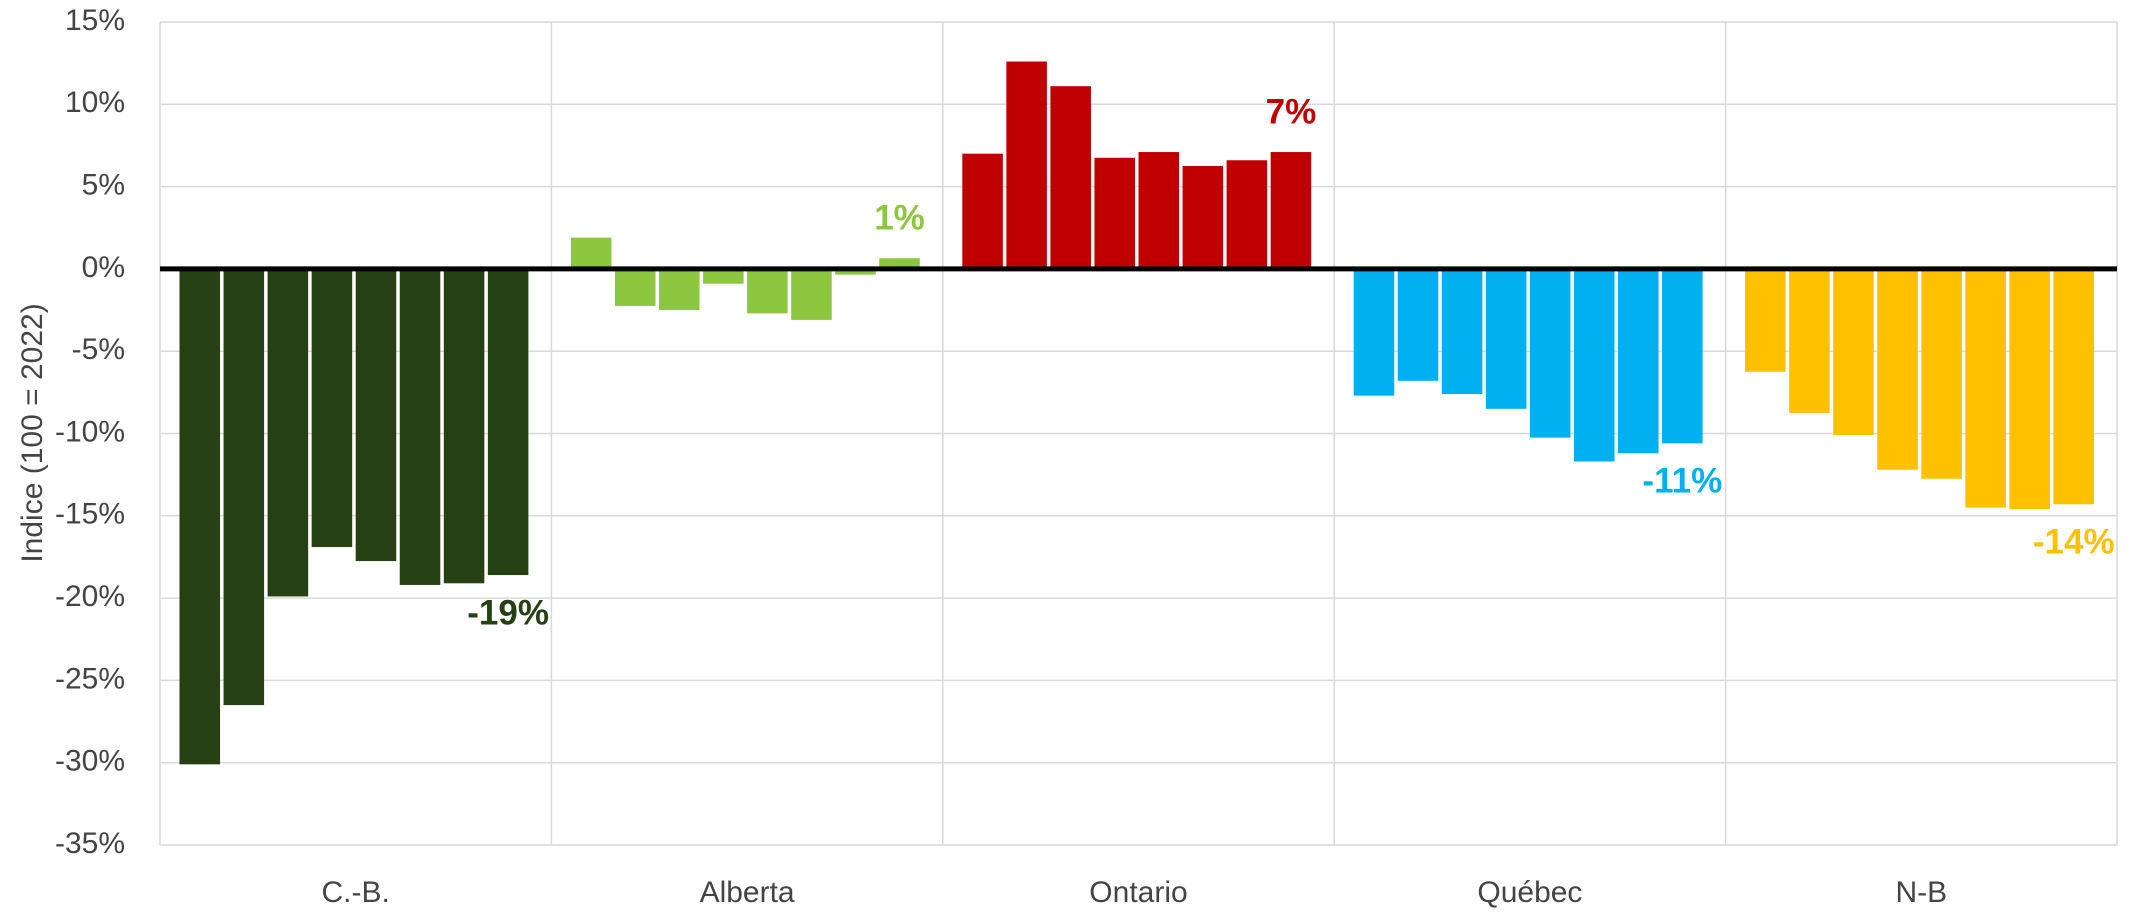 This screenshot has height=913, width=2134. I want to click on y-axis-label: Indice (100 = 2022), so click(32, 432).